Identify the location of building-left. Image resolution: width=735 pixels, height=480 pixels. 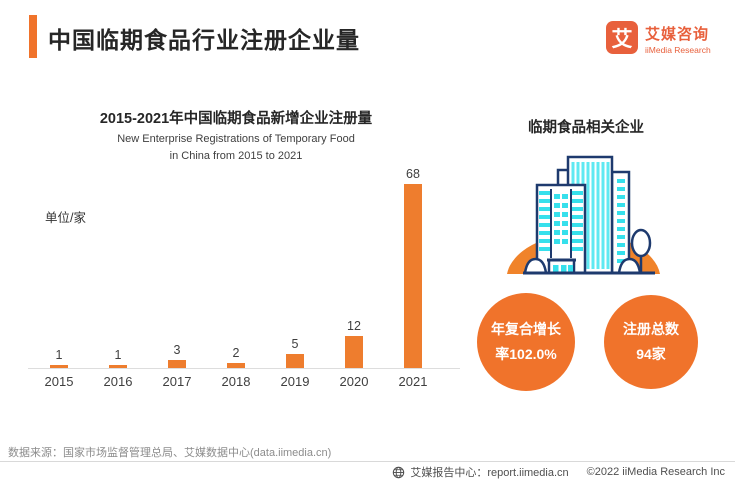
(561, 229).